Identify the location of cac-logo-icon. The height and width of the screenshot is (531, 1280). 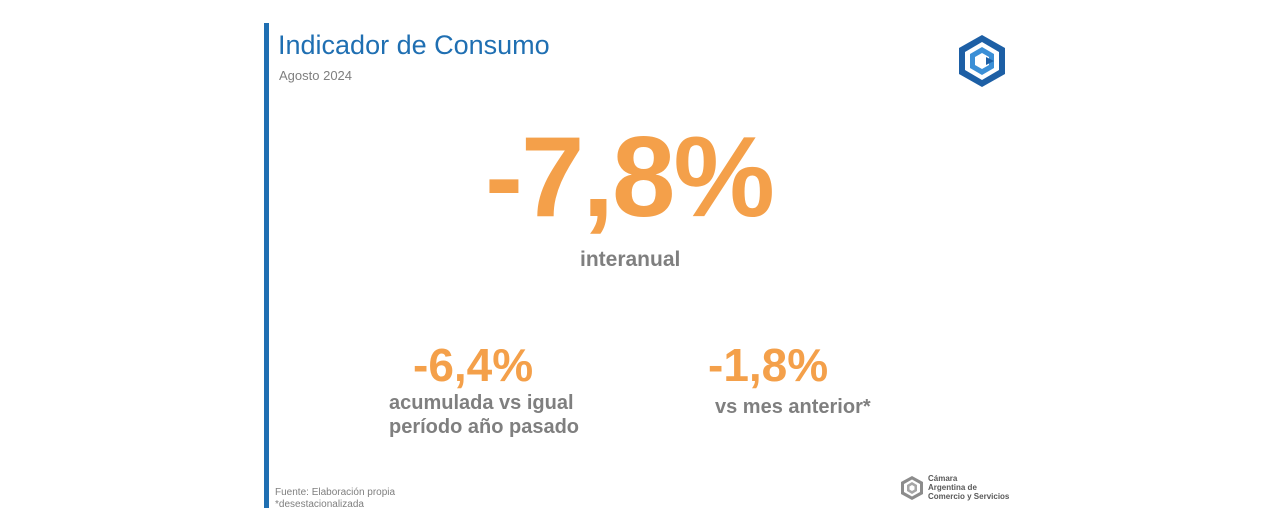
(982, 61).